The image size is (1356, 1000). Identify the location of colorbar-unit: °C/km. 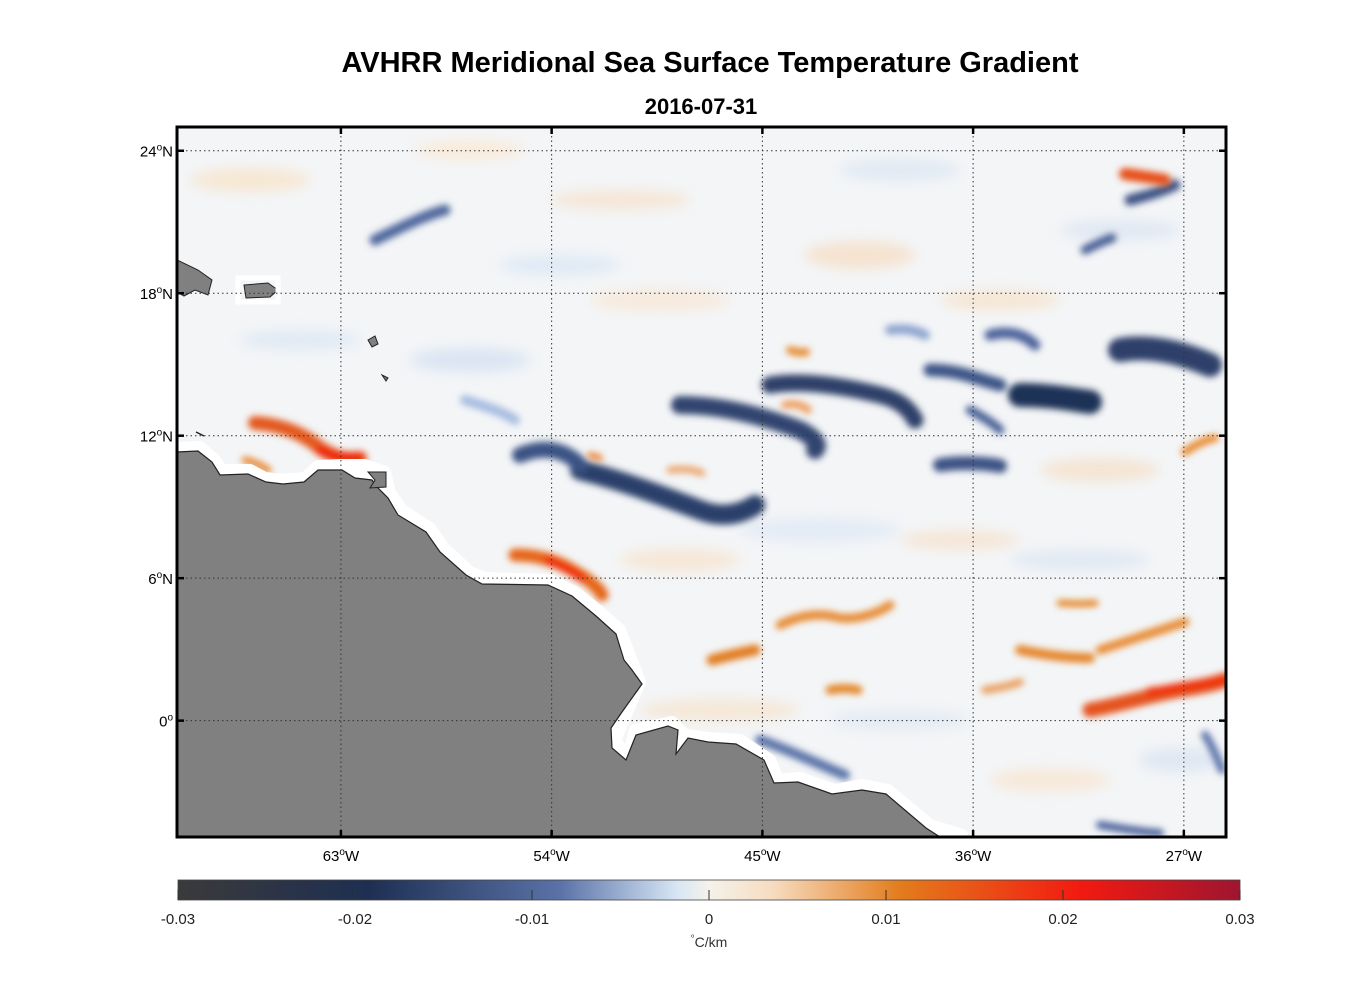
(709, 942).